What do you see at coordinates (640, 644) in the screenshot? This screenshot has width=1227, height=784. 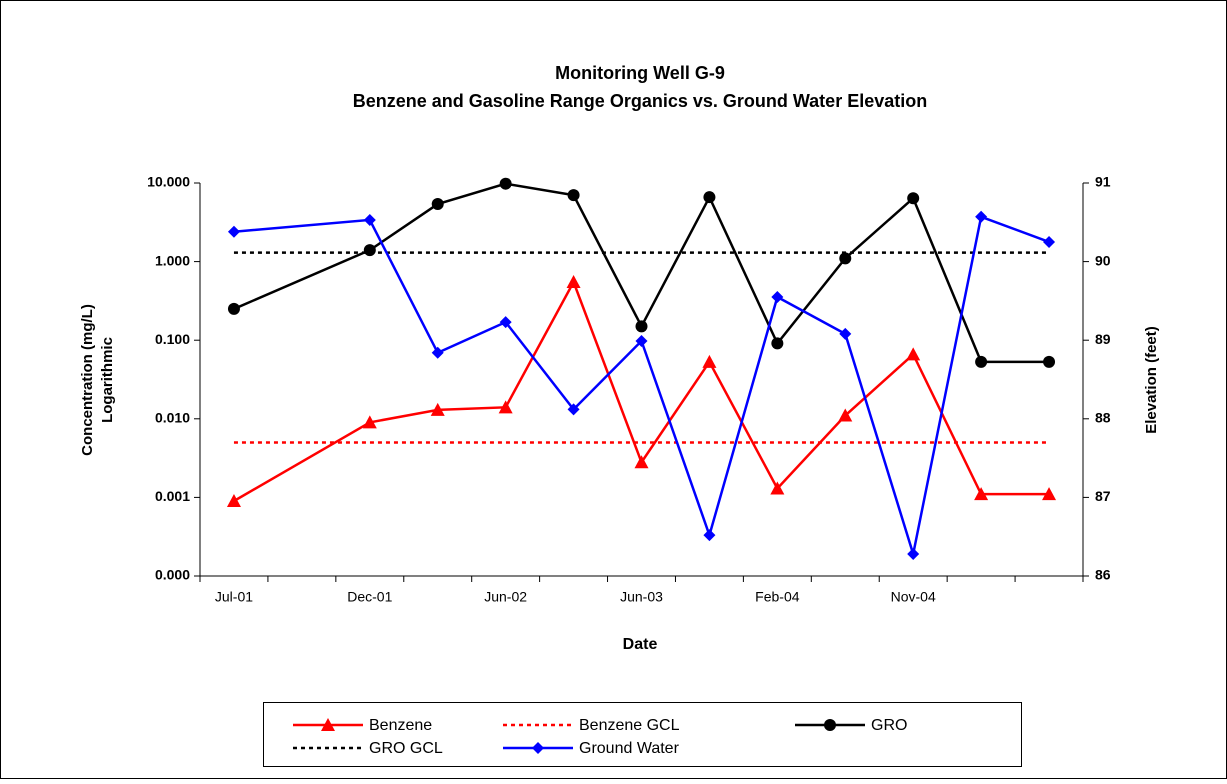 I see `x-axis-label: Date` at bounding box center [640, 644].